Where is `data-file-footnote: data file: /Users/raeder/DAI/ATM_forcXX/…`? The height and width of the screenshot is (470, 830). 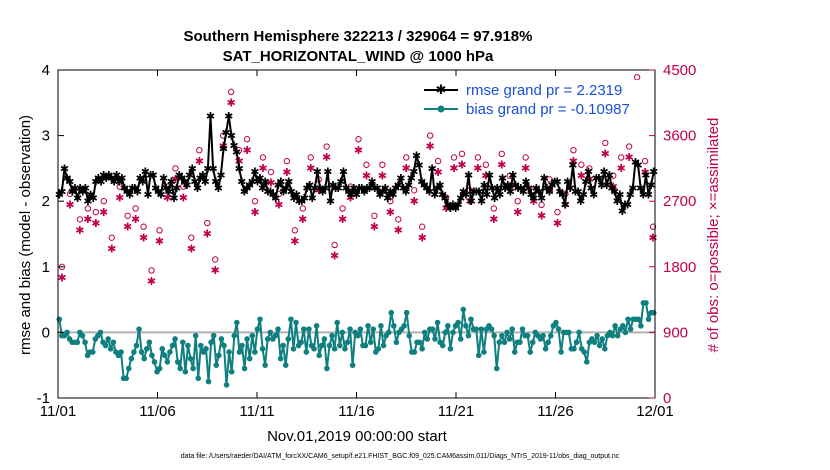
data-file-footnote: data file: /Users/raeder/DAI/ATM_forcXX/… is located at coordinates (400, 456).